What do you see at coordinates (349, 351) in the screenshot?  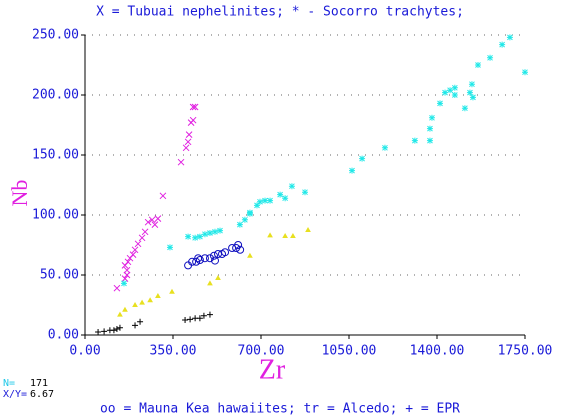 I see `x-tick-label: 1050.00` at bounding box center [349, 351].